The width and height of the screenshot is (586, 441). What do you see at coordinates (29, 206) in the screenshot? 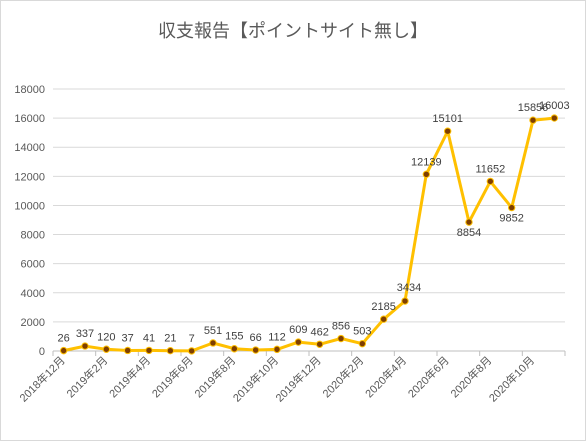
I see `y-tick-label: 10000` at bounding box center [29, 206].